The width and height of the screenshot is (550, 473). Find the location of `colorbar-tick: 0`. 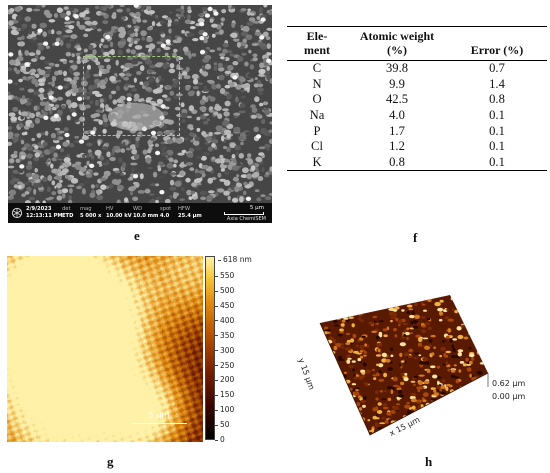

colorbar-tick: 0 is located at coordinates (220, 439).